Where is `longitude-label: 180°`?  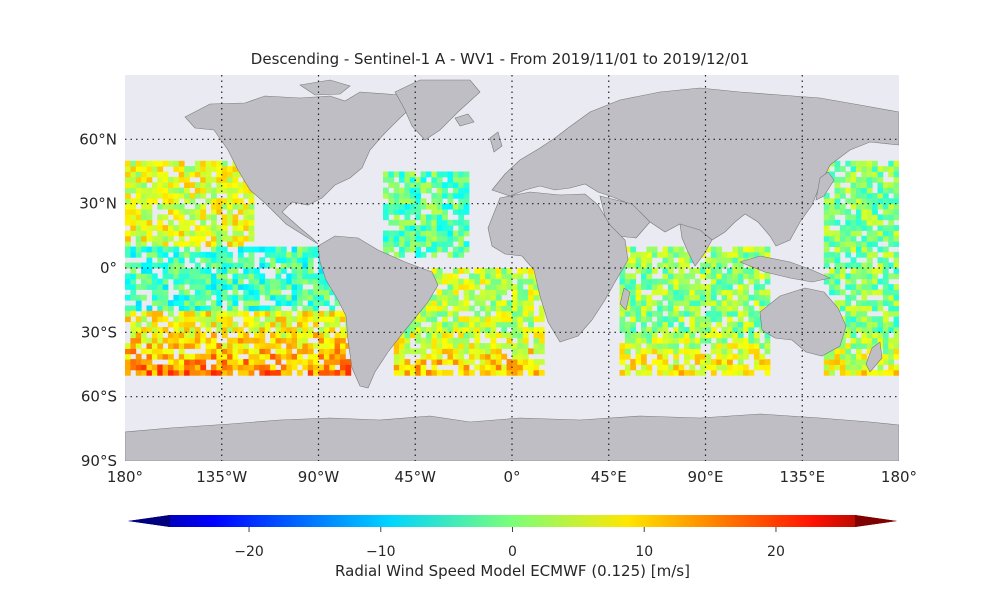
longitude-label: 180° is located at coordinates (899, 477).